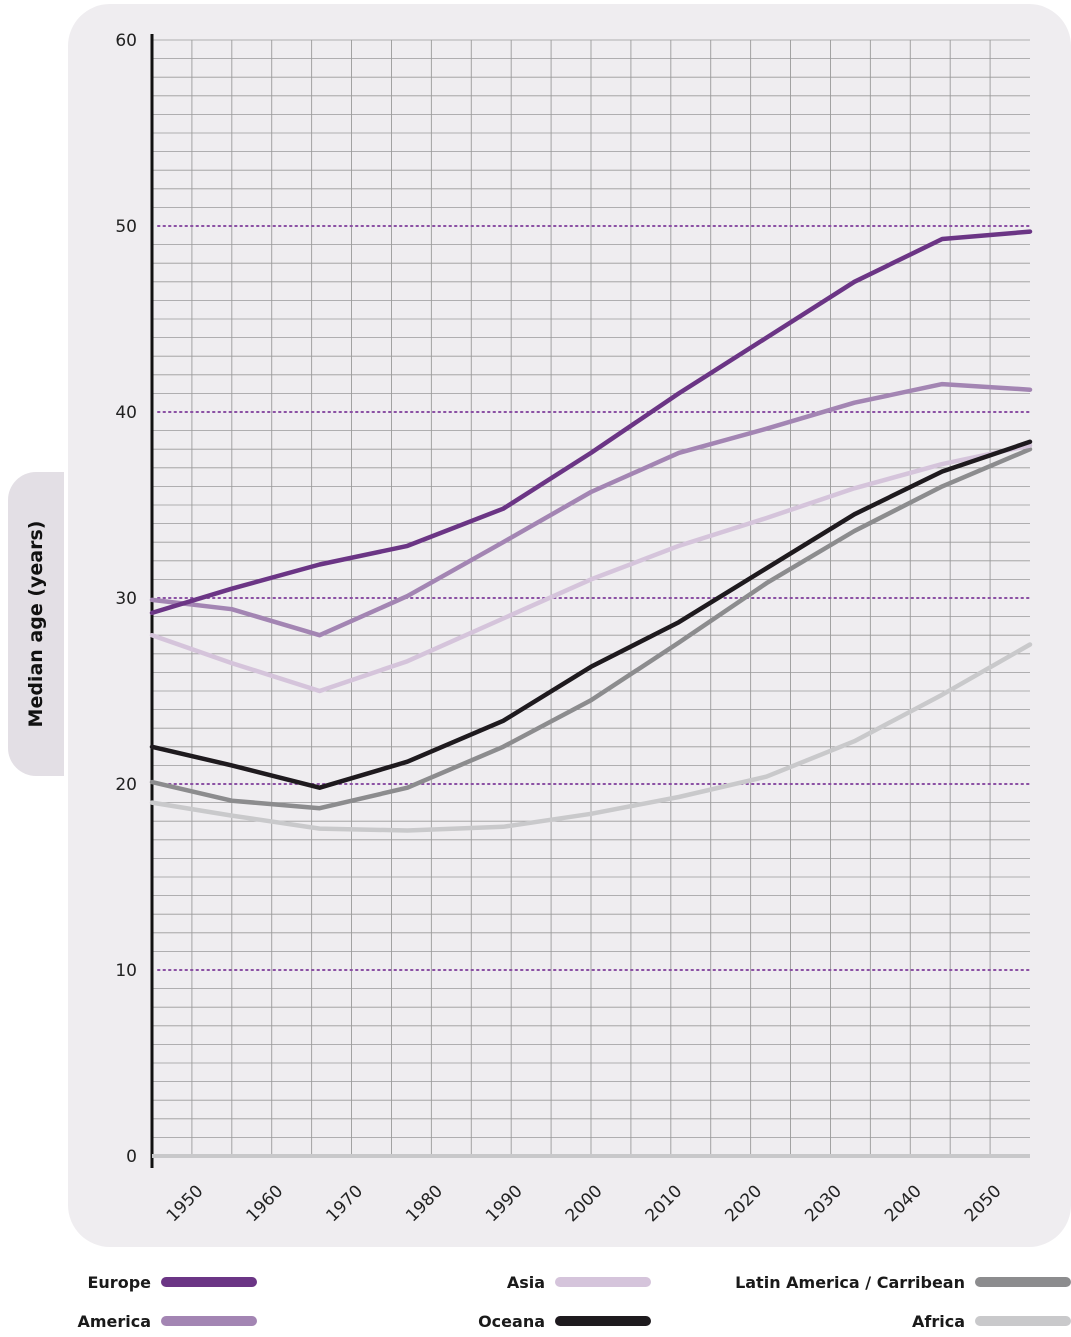 The height and width of the screenshot is (1337, 1071). I want to click on legend-label: Oceana, so click(511, 1321).